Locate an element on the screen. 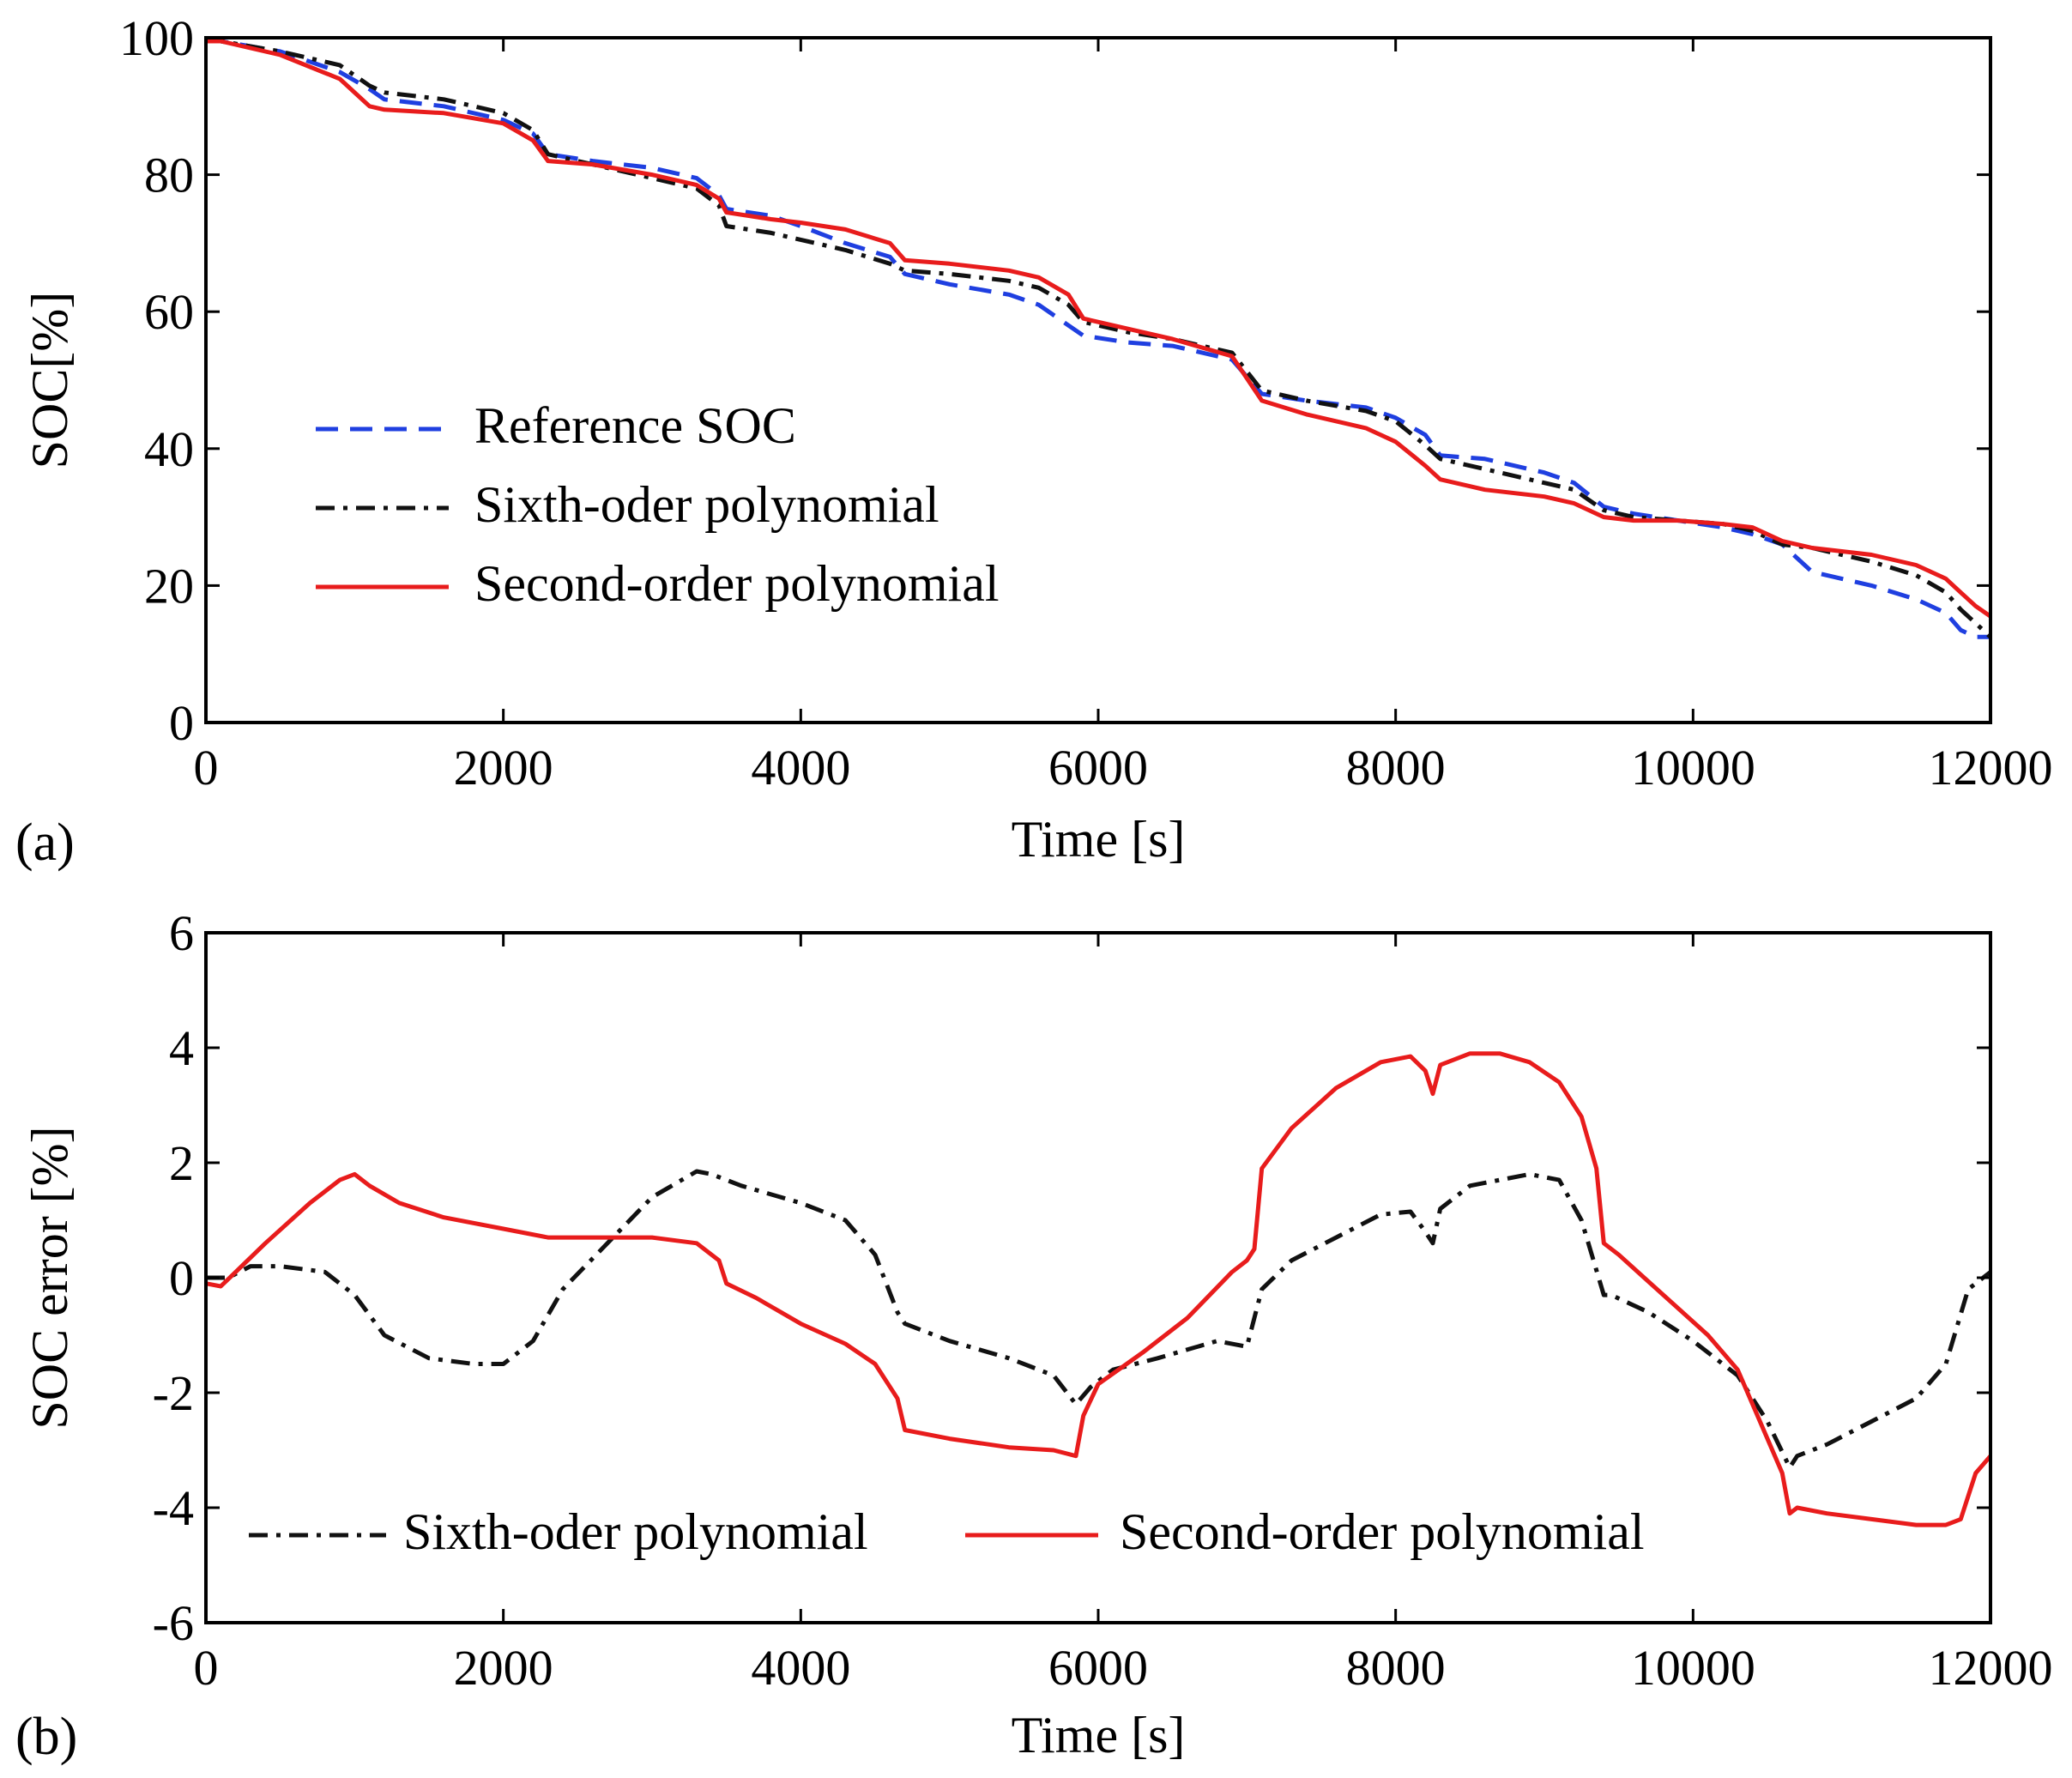  y-tick-label: -2 is located at coordinates (173, 1393).